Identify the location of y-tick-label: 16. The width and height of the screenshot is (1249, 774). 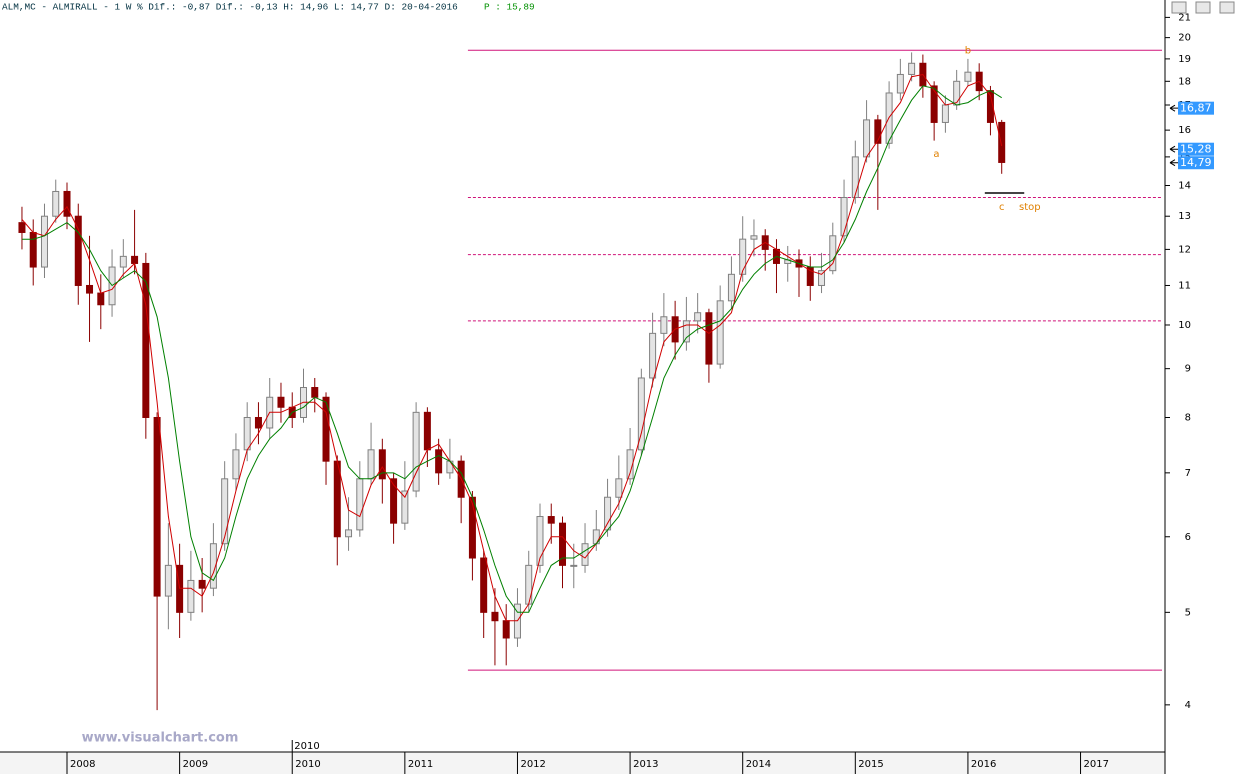
(1184, 130).